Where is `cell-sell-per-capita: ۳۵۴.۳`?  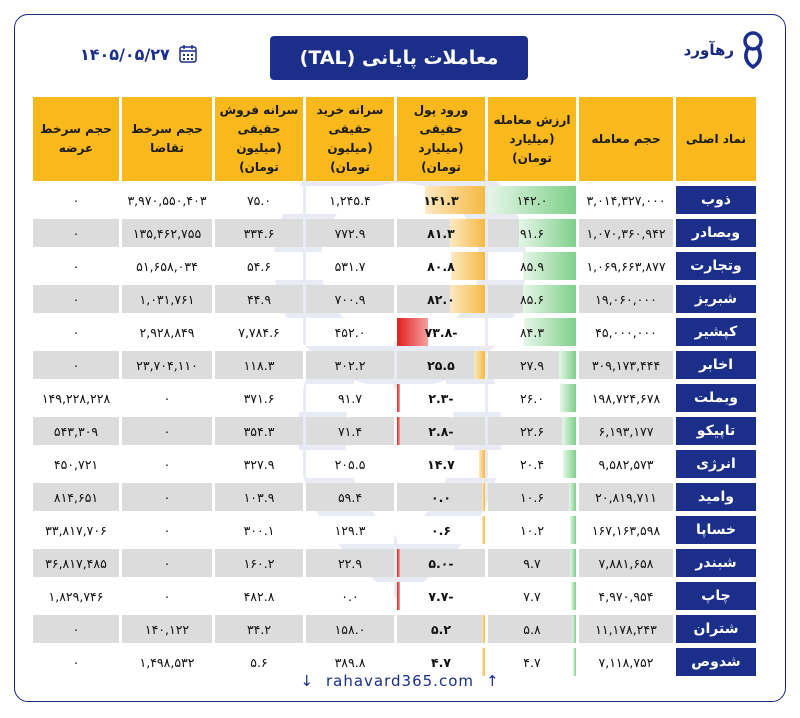
cell-sell-per-capita: ۳۵۴.۳ is located at coordinates (259, 431).